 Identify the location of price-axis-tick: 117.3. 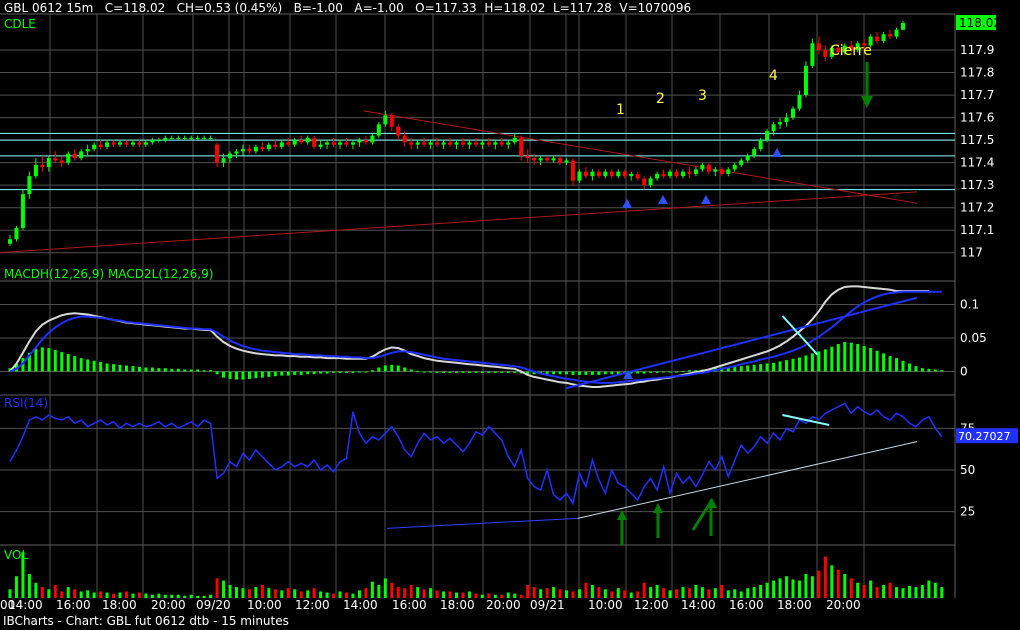
(977, 185).